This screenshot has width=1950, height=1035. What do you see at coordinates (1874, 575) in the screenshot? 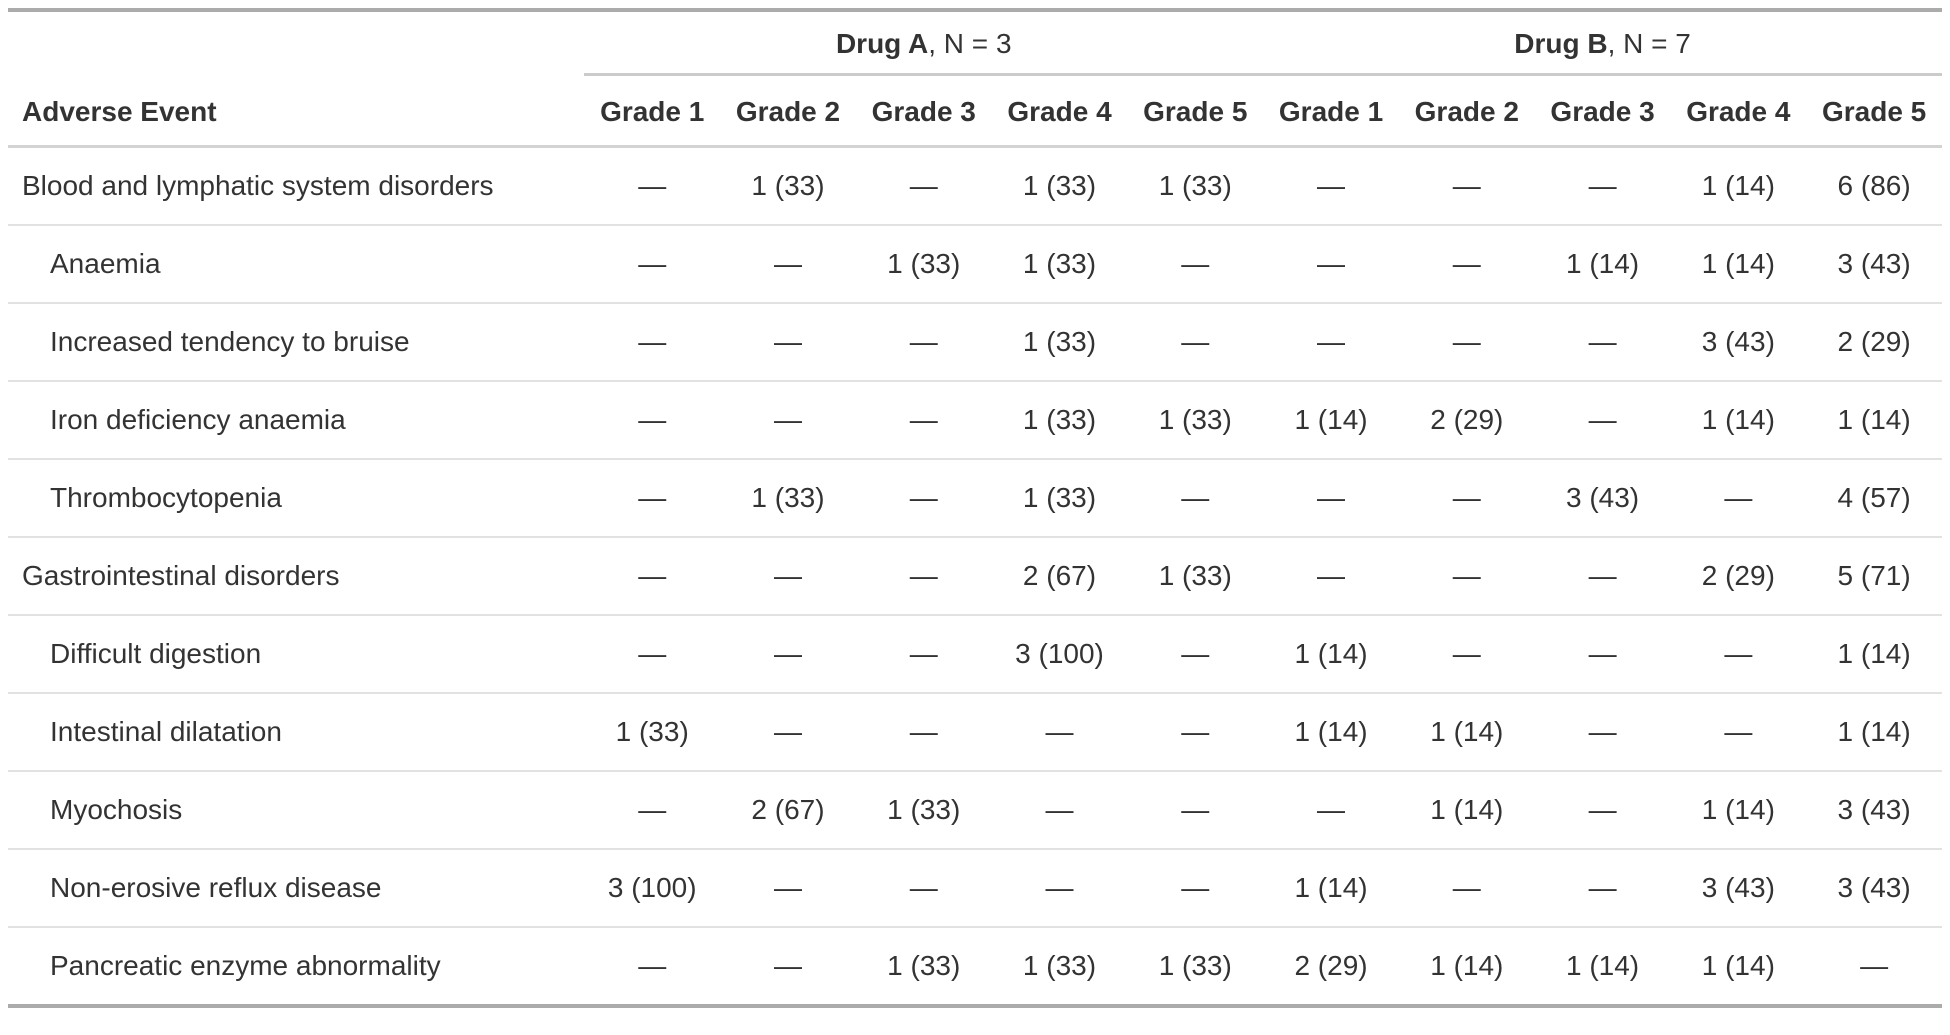
I see `value-cell-drug_b-grade-5: 5 (71)` at bounding box center [1874, 575].